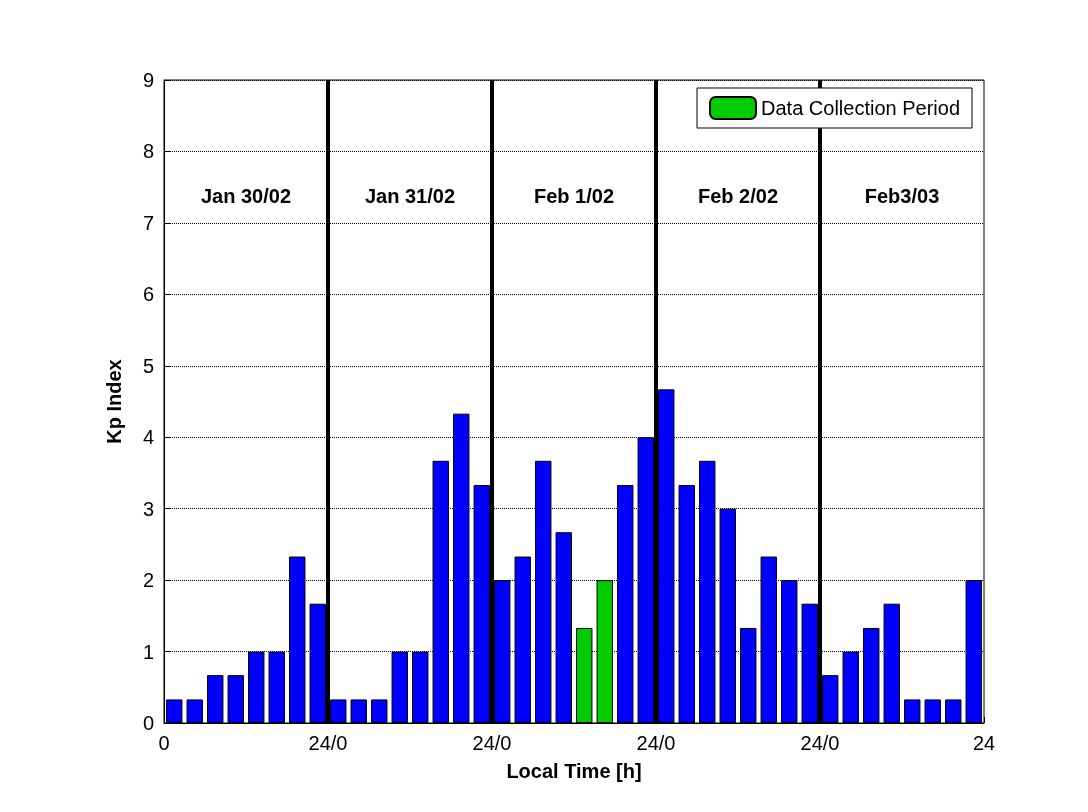  What do you see at coordinates (410, 195) in the screenshot?
I see `annotation: Jan 31/02` at bounding box center [410, 195].